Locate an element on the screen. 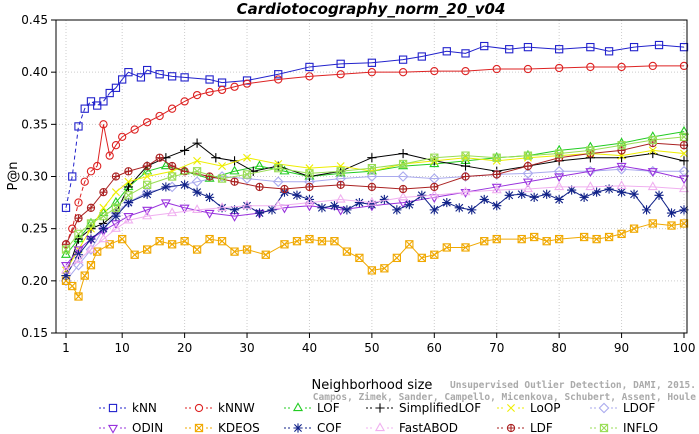 This screenshot has height=434, width=699. y-tick-label: 0.40 is located at coordinates (34, 72).